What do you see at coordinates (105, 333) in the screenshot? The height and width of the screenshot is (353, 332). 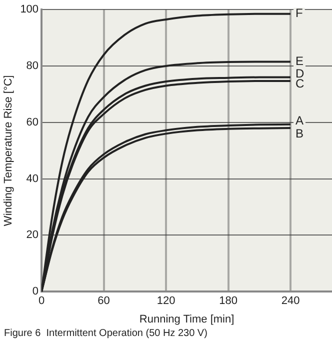 I see `caption: Figure 6 Intermittent Operation (50 Hz 230 V)` at bounding box center [105, 333].